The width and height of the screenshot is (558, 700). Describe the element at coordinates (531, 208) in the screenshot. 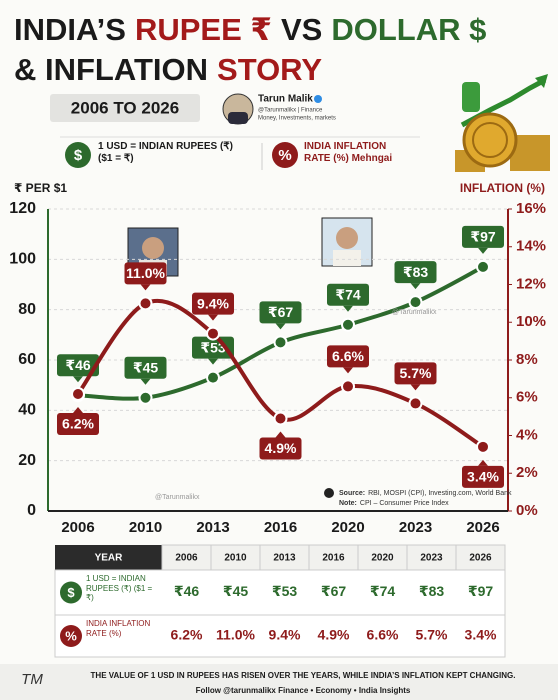

I see `y2-tick-label: 16%` at that location.